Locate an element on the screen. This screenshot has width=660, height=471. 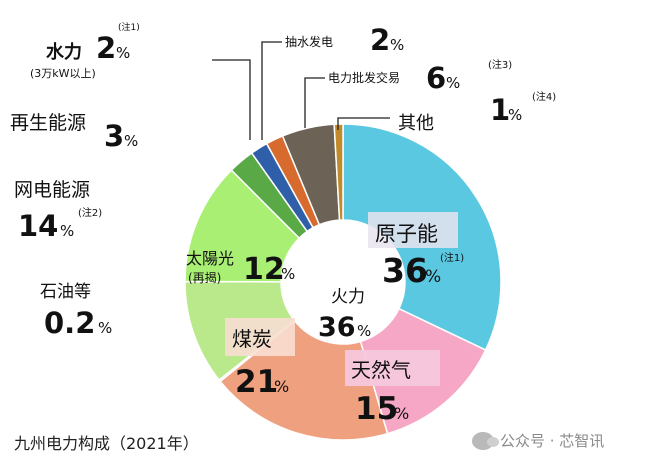
gas-pct-sign: % is located at coordinates (401, 413).